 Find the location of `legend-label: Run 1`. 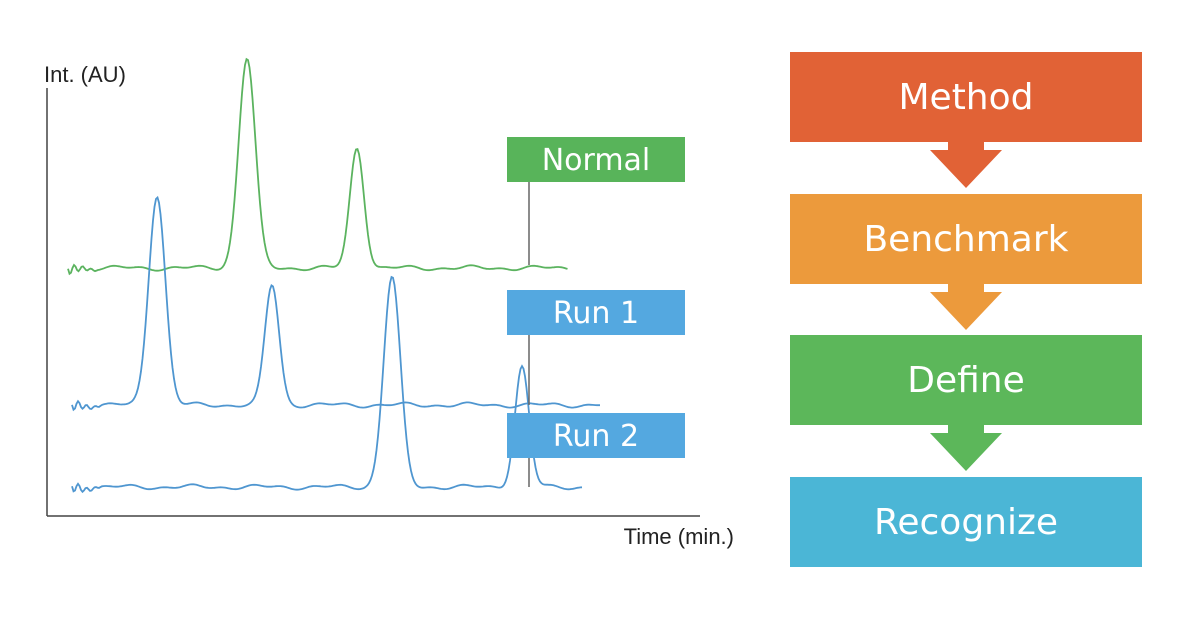

legend-label: Run 1 is located at coordinates (596, 313).